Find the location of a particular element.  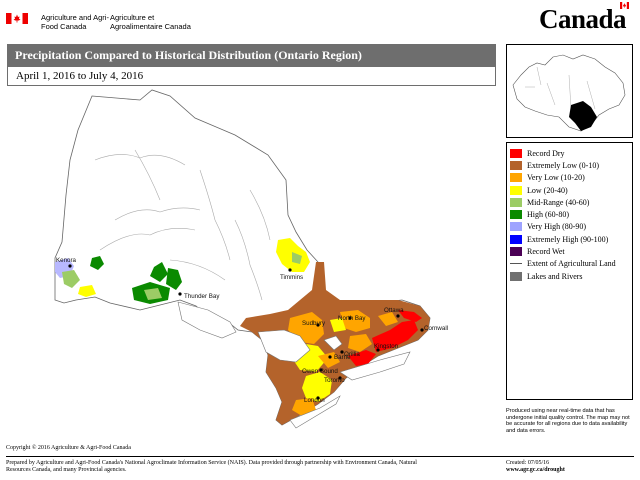

legend-item: Very High (80-90) is located at coordinates (569, 227).